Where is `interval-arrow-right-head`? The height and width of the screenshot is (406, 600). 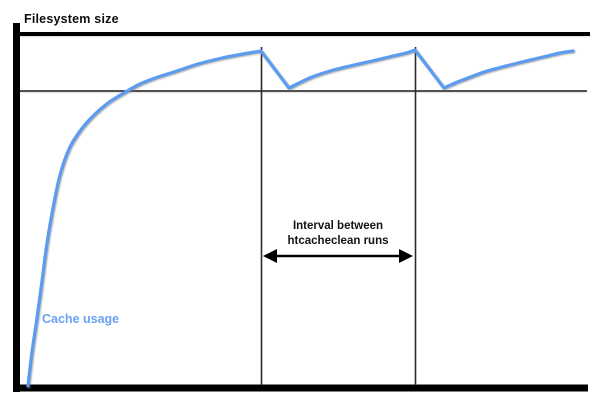 interval-arrow-right-head is located at coordinates (406, 256).